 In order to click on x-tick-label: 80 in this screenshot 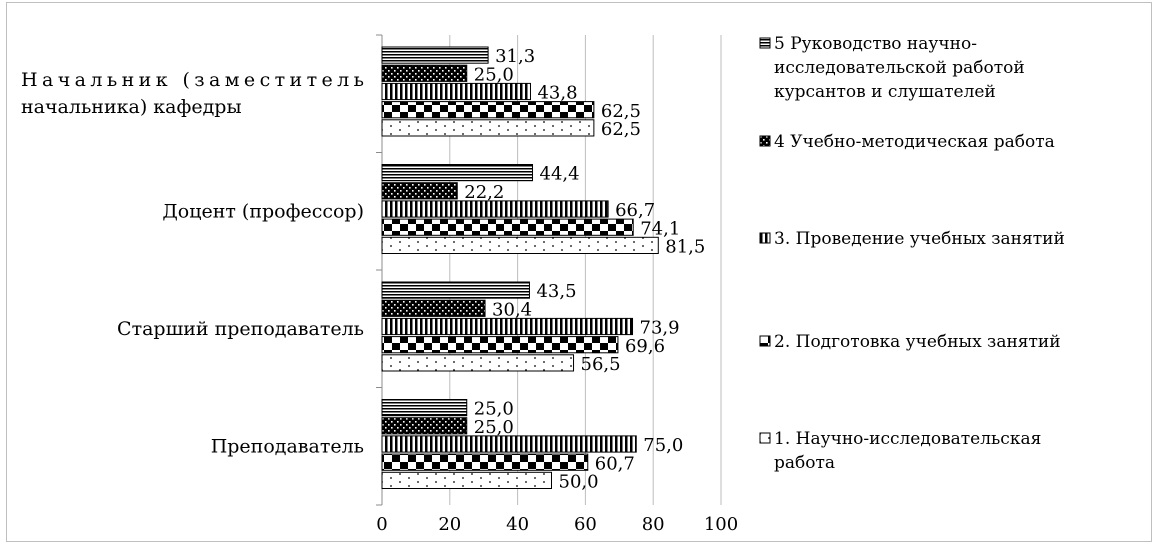, I will do `click(653, 524)`.